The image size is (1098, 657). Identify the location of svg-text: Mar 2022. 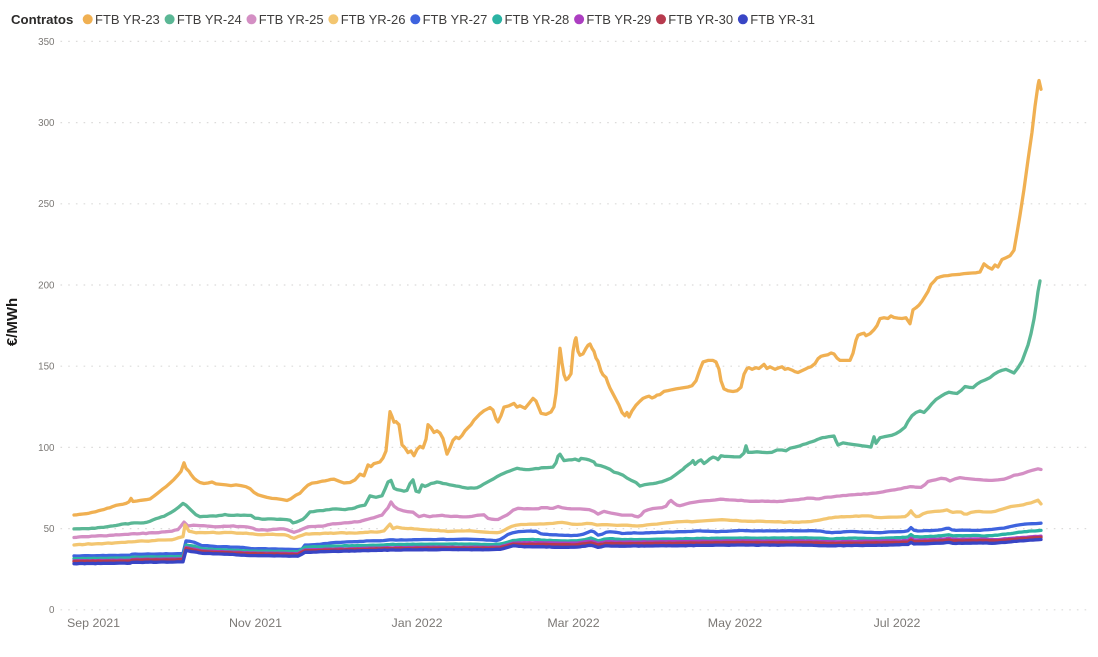
(573, 623).